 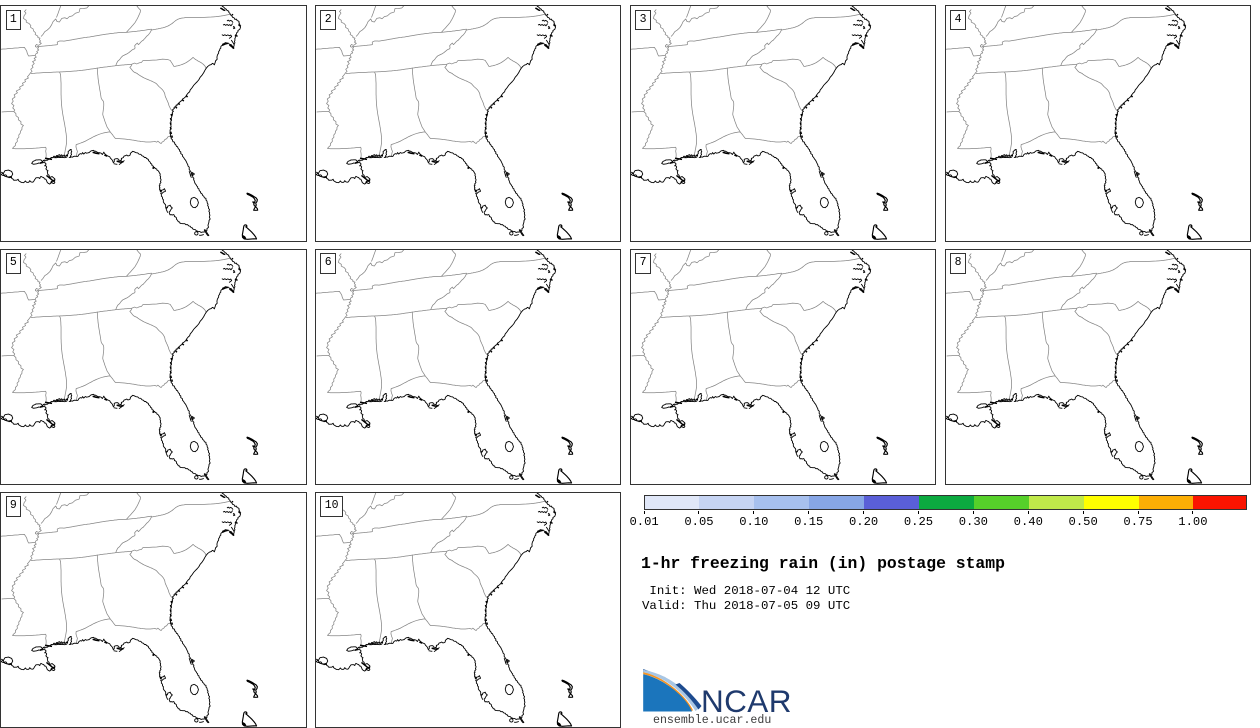 I want to click on svg-text: NCAR, so click(x=746, y=700).